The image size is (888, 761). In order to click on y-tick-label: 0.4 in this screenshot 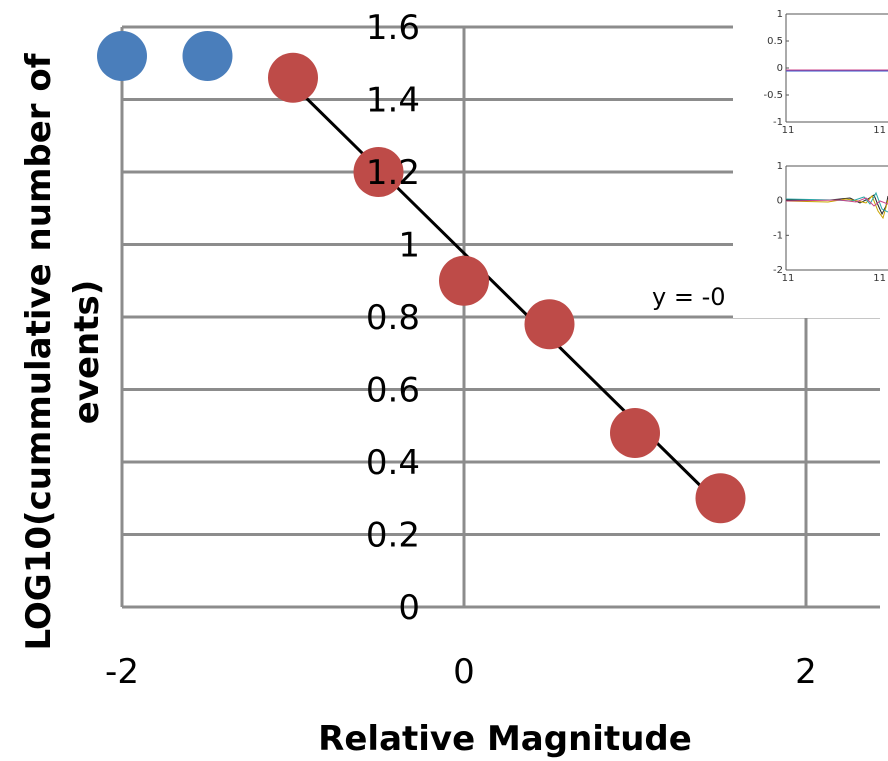, I will do `click(393, 463)`.